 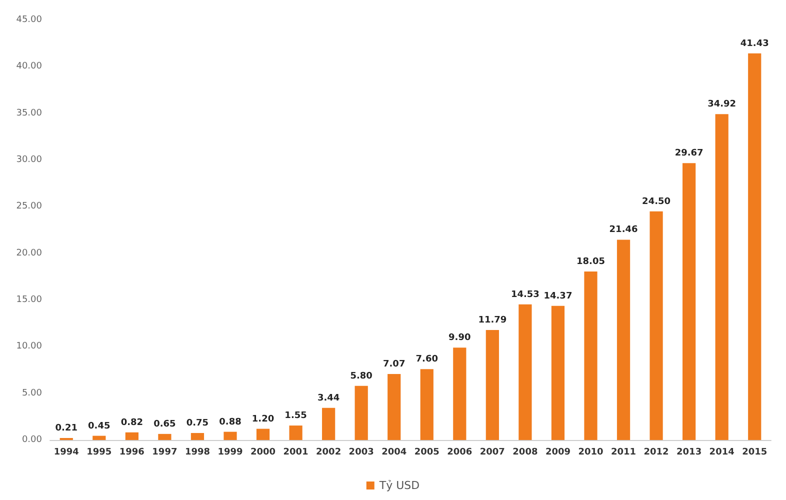 What do you see at coordinates (591, 453) in the screenshot?
I see `x-tick-label: 2010` at bounding box center [591, 453].